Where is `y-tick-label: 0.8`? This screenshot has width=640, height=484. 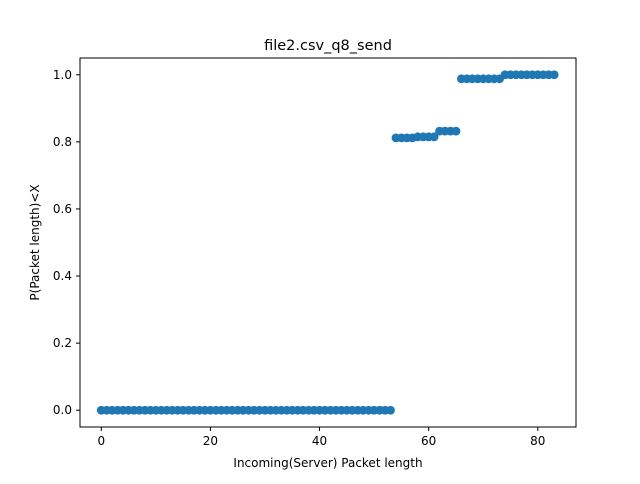 y-tick-label: 0.8 is located at coordinates (62, 142).